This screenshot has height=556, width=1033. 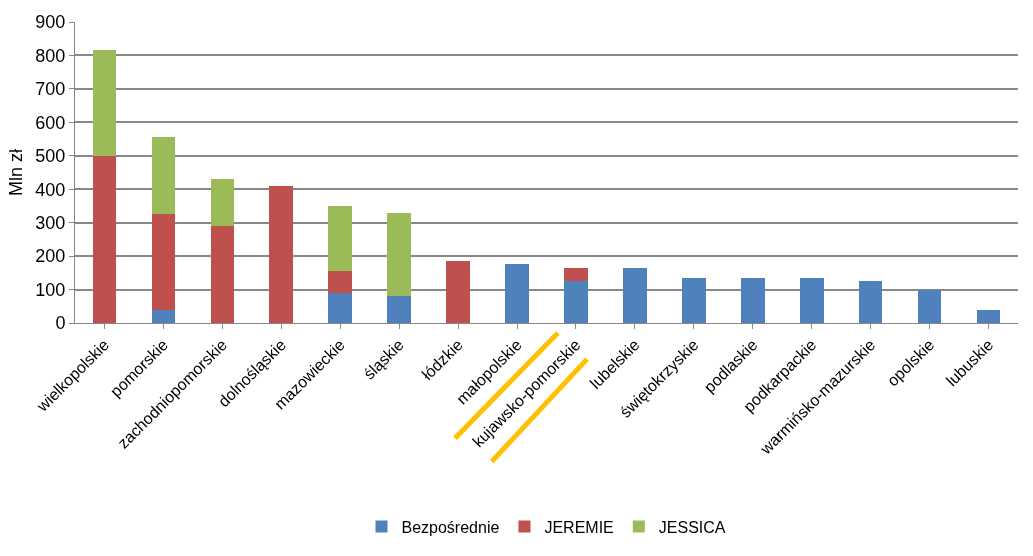 What do you see at coordinates (50, 22) in the screenshot?
I see `y-tick-label: 900` at bounding box center [50, 22].